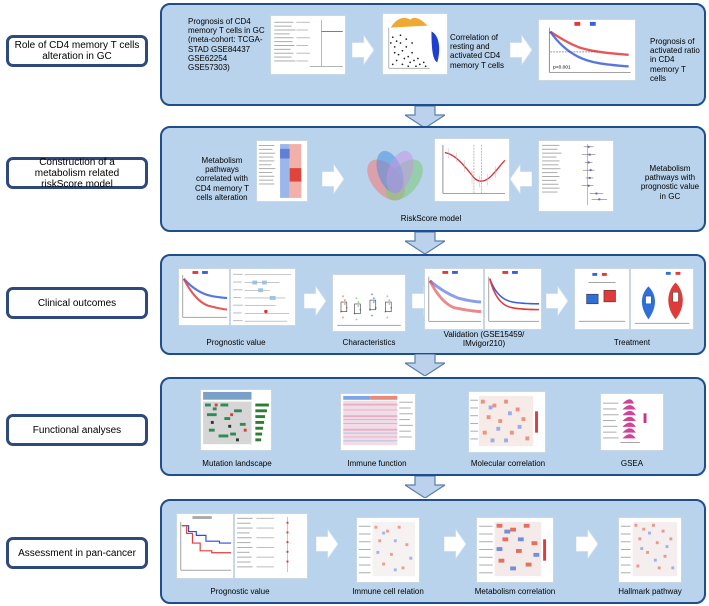  I want to click on panel-clinical-outcomes: Prognostic value Characteristics, so click(433, 304).